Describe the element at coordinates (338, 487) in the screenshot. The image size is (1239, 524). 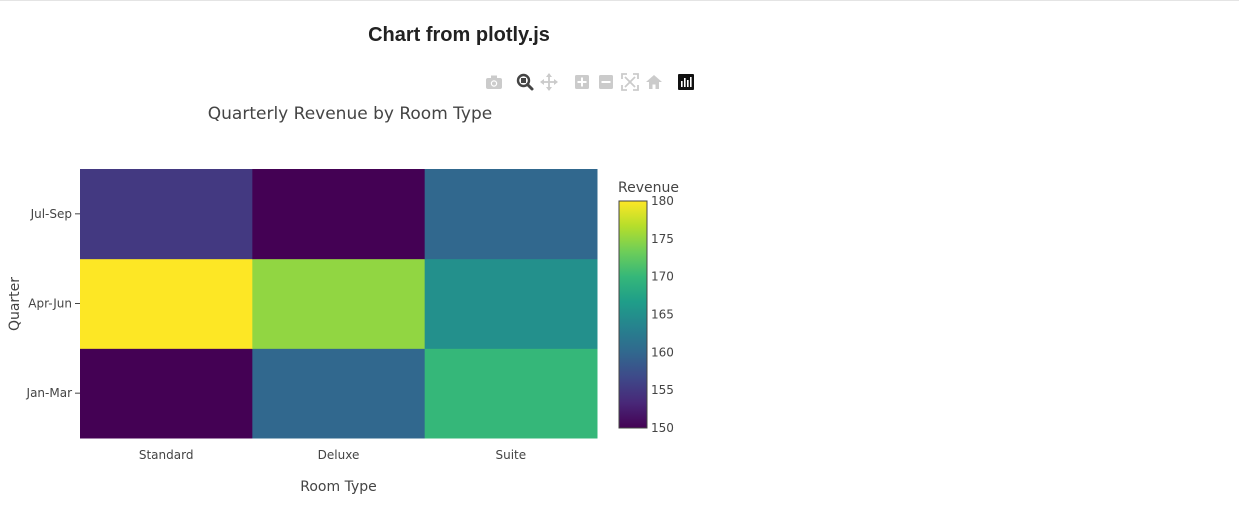
I see `x-axis-title: Room Type` at that location.